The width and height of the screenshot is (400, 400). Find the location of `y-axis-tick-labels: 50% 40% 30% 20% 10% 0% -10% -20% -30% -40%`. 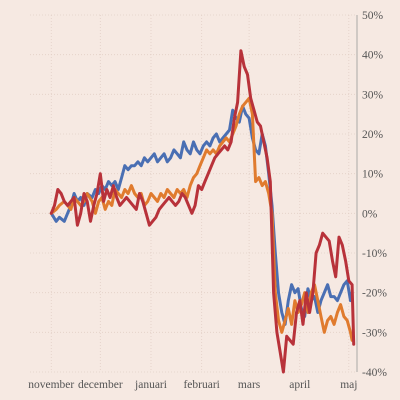

y-axis-tick-labels: 50% 40% 30% 20% 10% 0% -10% -20% -30% -40% is located at coordinates (374, 194).